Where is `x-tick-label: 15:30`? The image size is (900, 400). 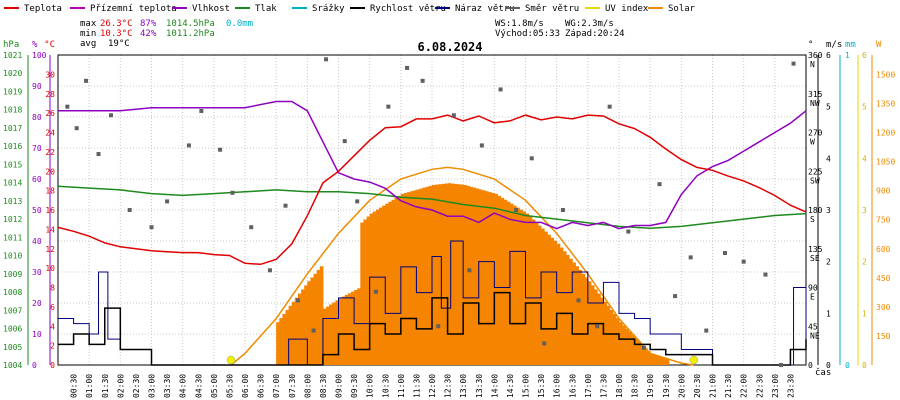 x-tick-label: 15:30 is located at coordinates (541, 386).